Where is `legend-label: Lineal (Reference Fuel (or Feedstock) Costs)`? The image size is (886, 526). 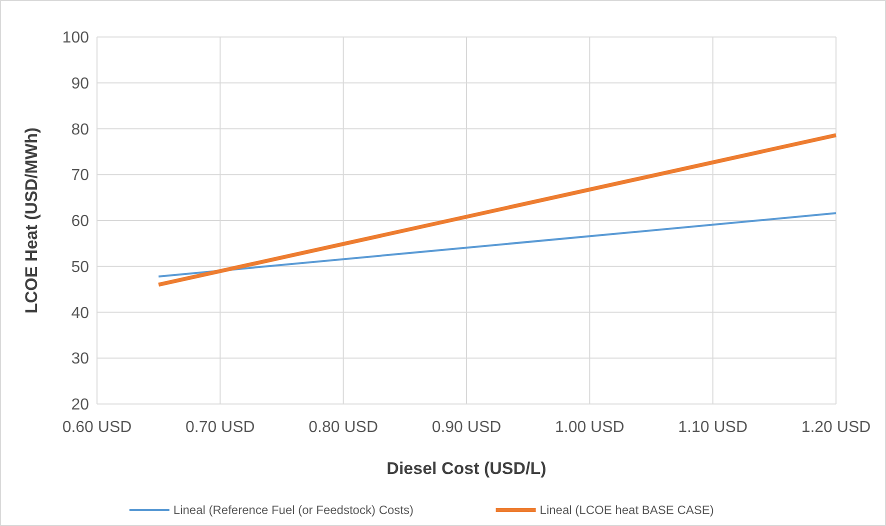
legend-label: Lineal (Reference Fuel (or Feedstock) Costs) is located at coordinates (293, 510).